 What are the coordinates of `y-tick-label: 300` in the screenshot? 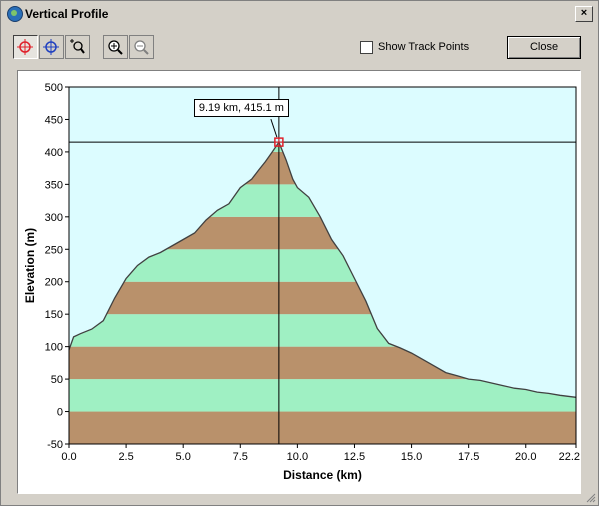 It's located at (54, 218).